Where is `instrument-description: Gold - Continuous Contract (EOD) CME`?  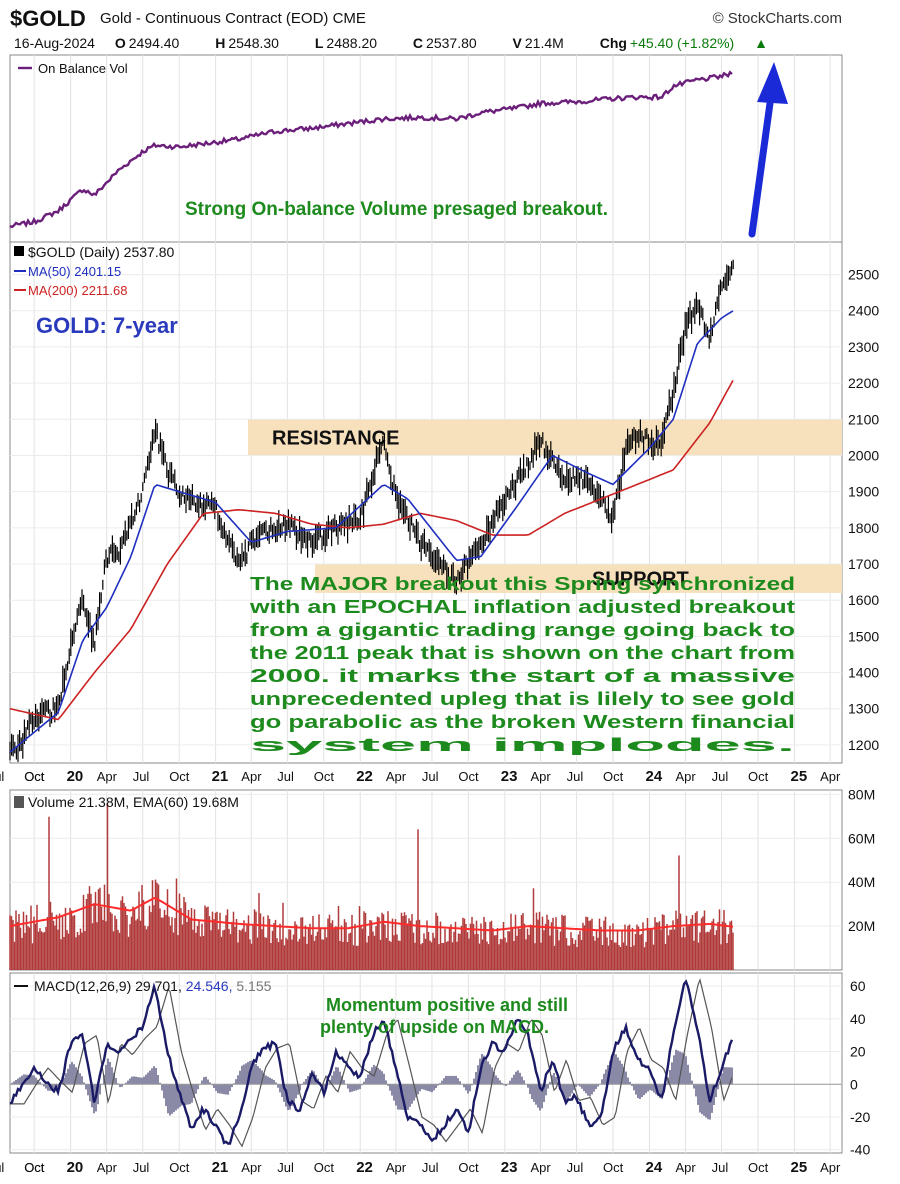 instrument-description: Gold - Continuous Contract (EOD) CME is located at coordinates (233, 18).